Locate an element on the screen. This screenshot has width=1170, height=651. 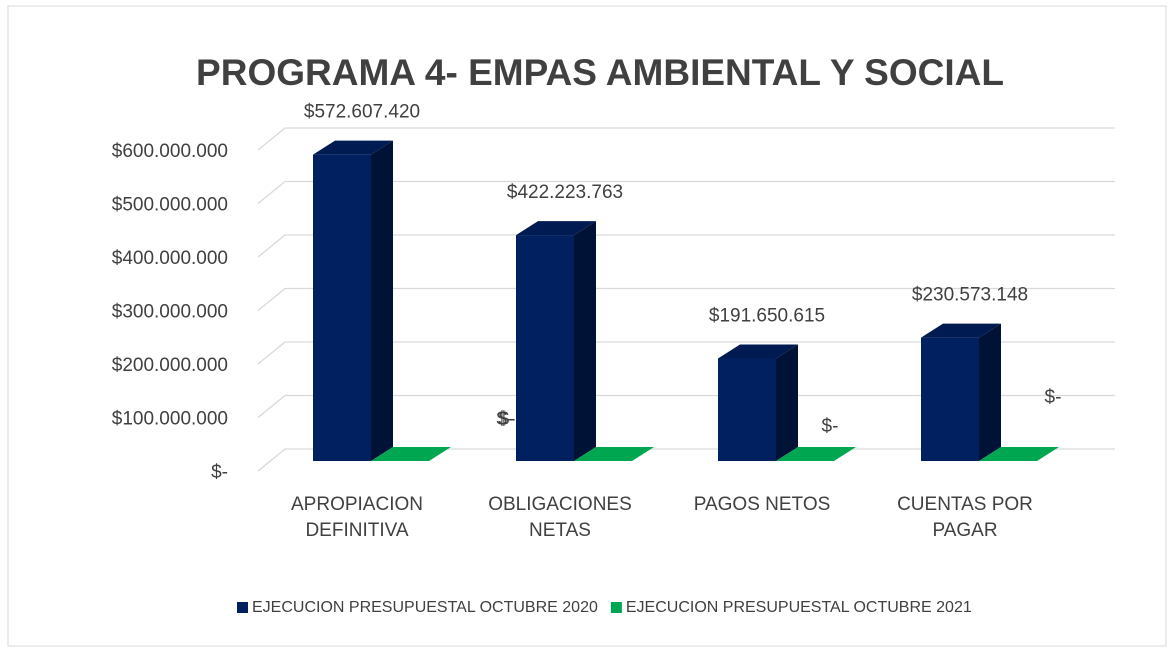
x-tick-label-line: DEFINITIVA is located at coordinates (356, 530).